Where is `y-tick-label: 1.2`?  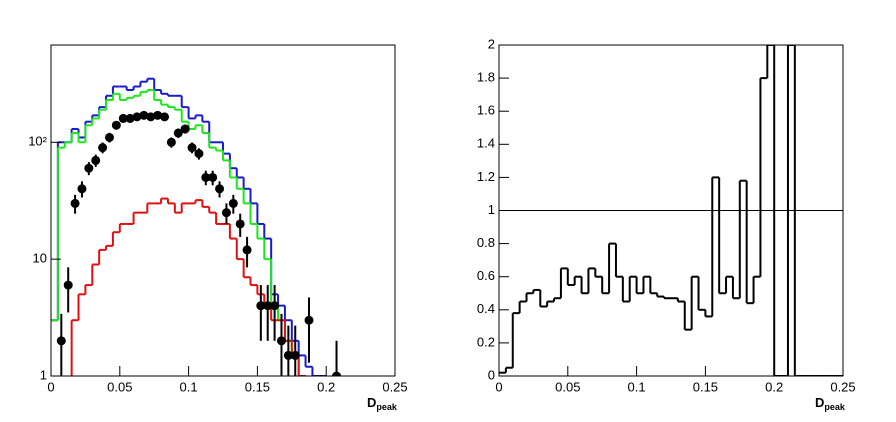
y-tick-label: 1.2 is located at coordinates (486, 176).